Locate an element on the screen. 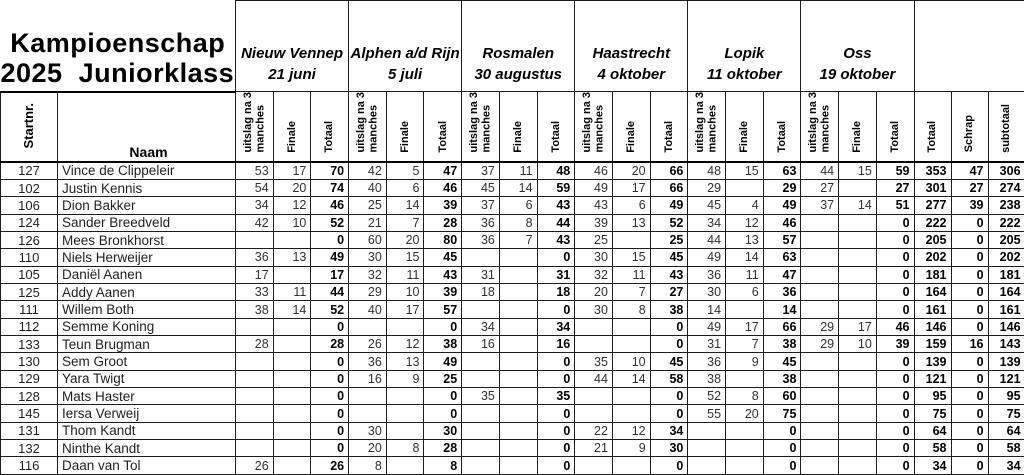 The height and width of the screenshot is (475, 1024). event-totaal-cell: 60 is located at coordinates (782, 396).